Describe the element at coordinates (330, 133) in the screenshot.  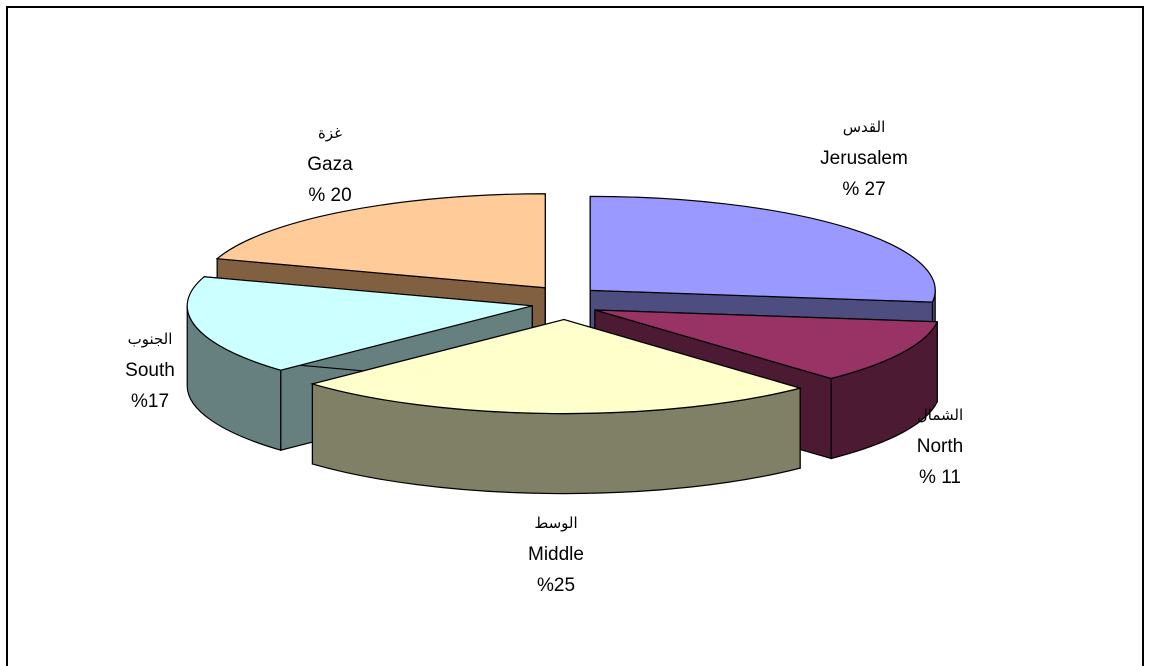
I see `slice-label-ar: غزة` at that location.